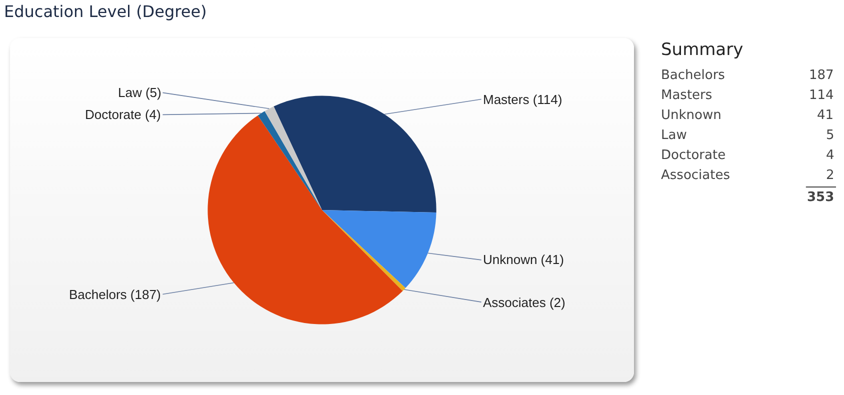  What do you see at coordinates (686, 95) in the screenshot?
I see `category-label: Masters` at bounding box center [686, 95].